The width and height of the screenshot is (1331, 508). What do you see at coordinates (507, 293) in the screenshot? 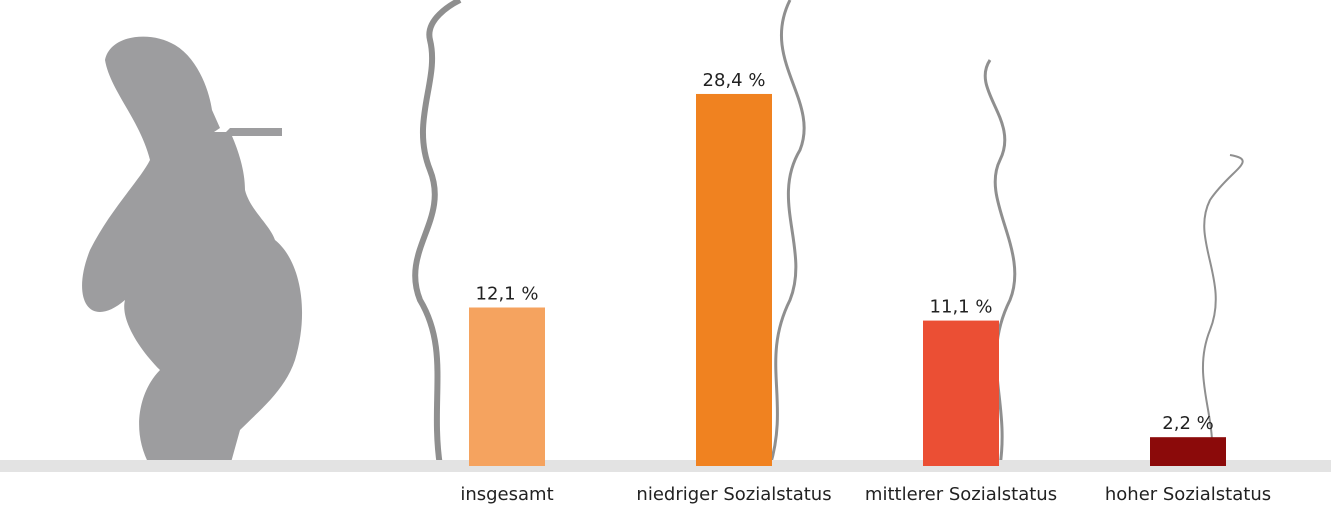
I see `value-label: 12,1 %` at bounding box center [507, 293].